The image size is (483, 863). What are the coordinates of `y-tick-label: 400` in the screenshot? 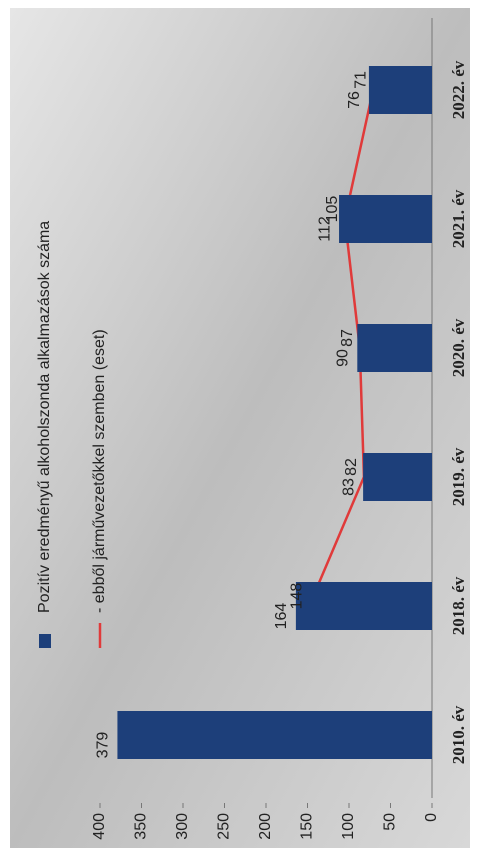 It's located at (99, 826).